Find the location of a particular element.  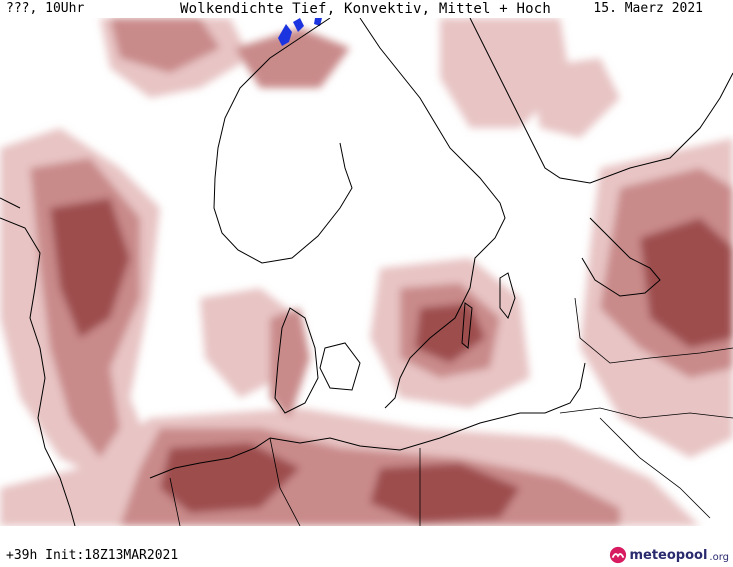

meteopool-logo: meteopool .org is located at coordinates (669, 555).